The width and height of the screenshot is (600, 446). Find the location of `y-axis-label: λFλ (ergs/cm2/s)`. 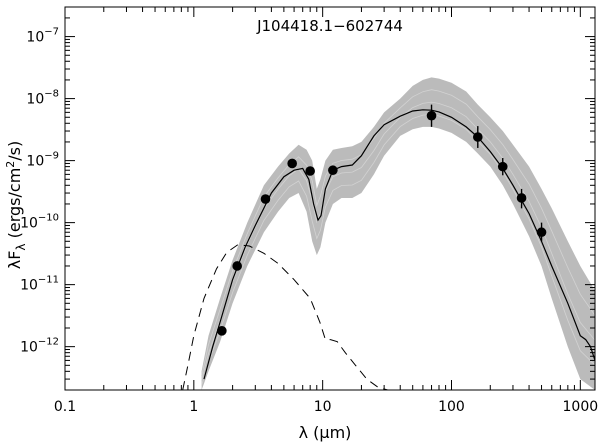

y-axis-label: λFλ (ergs/cm2/s) is located at coordinates (16, 205).